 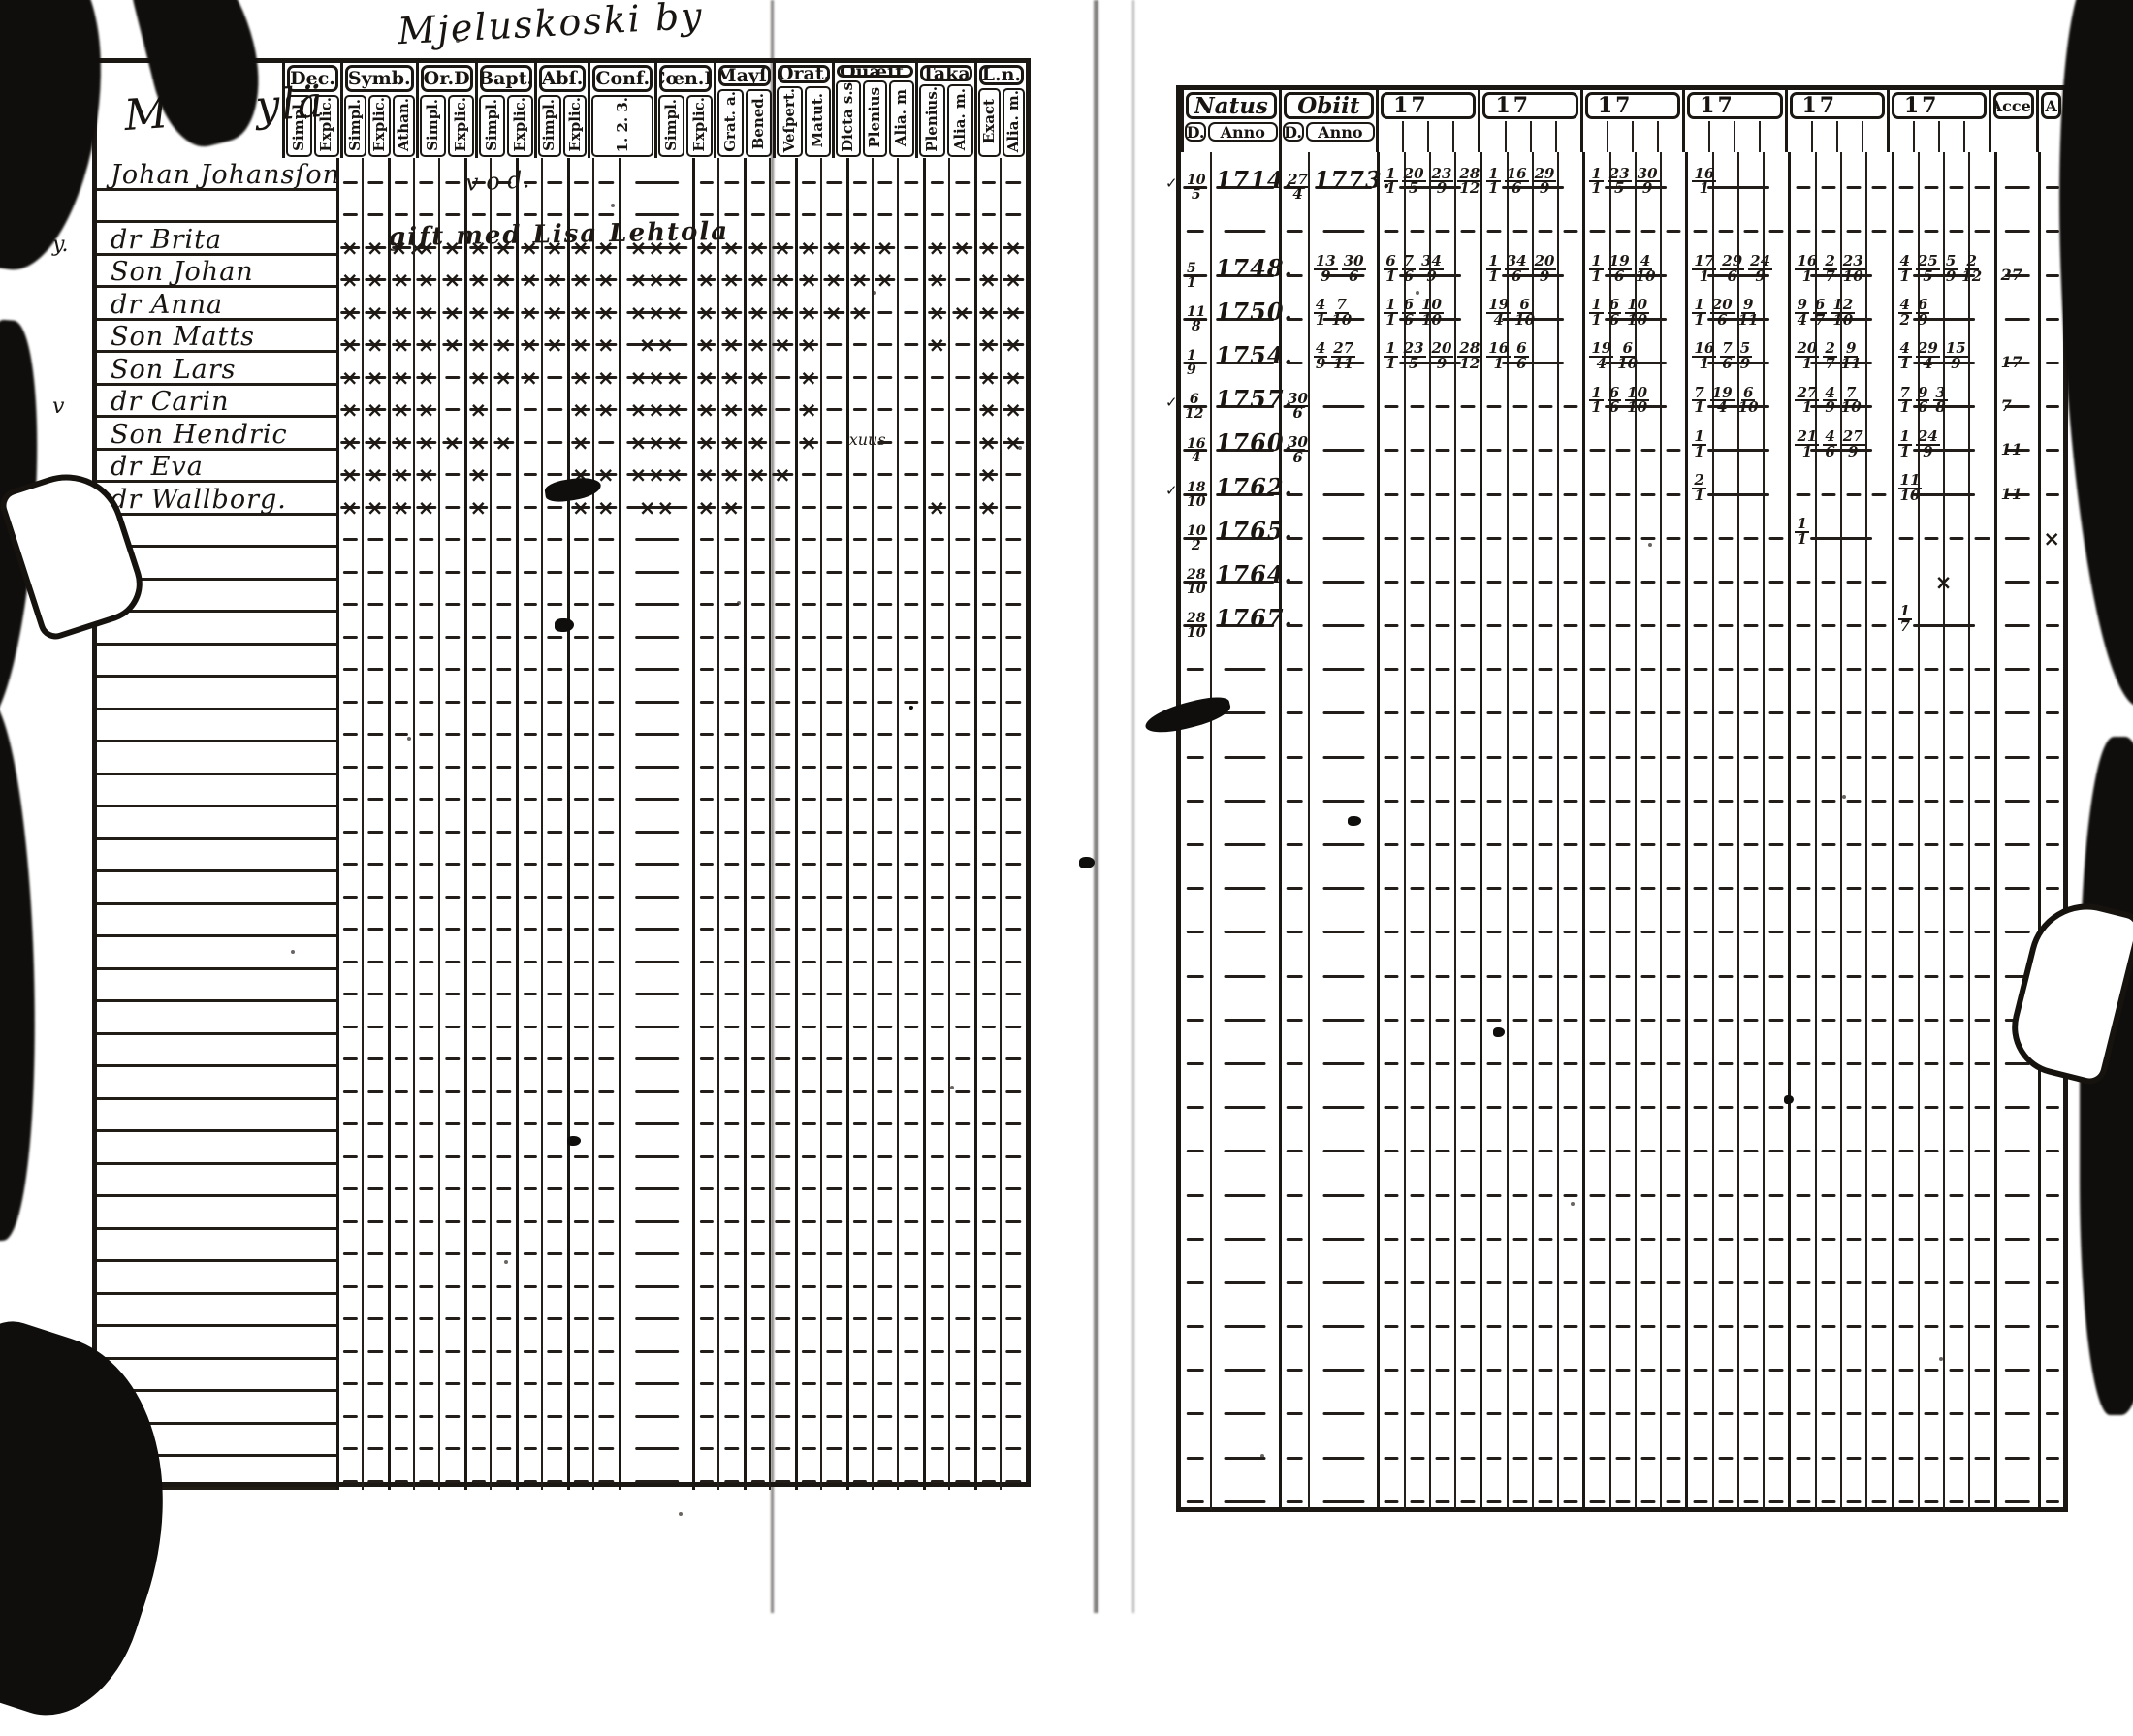 I want to click on year-data-cell: 4 1 29 4 15 9, so click(x=1942, y=349).